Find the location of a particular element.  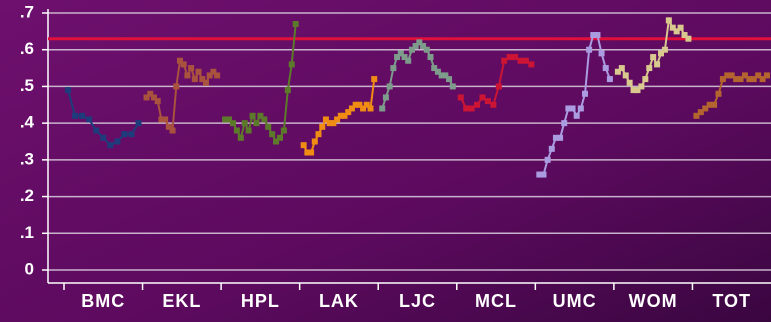

y-tick-label: .2 is located at coordinates (27, 195).